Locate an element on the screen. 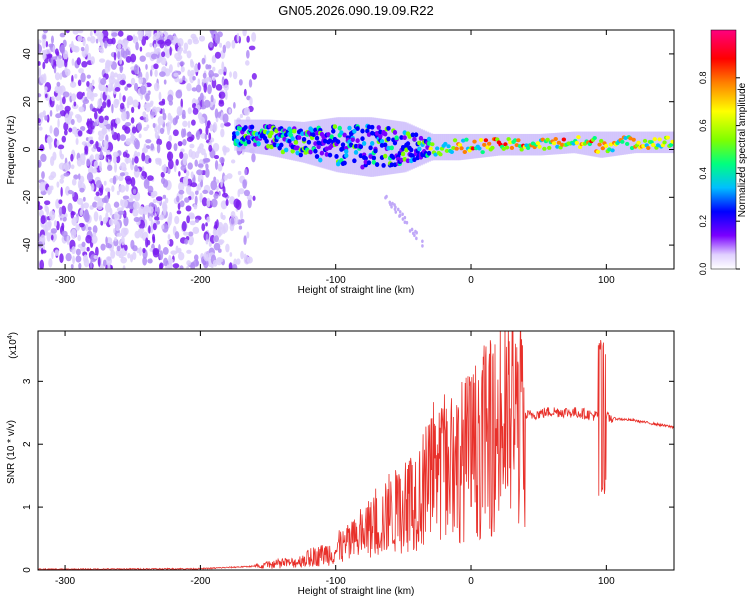 The image size is (750, 600). spec-x-tick-label: 100 is located at coordinates (606, 280).